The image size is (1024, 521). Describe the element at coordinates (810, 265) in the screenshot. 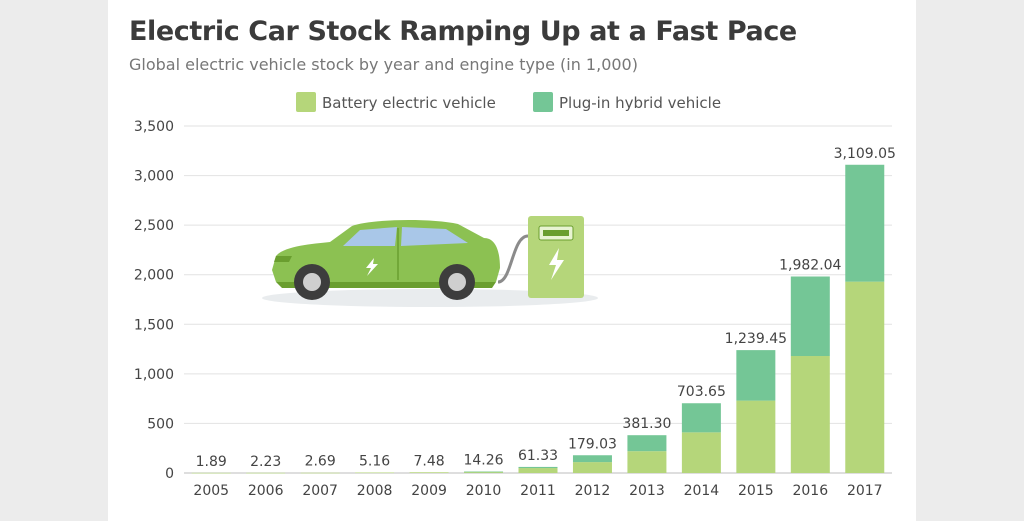

I see `bar-total-label-2016: 1,982.04` at that location.